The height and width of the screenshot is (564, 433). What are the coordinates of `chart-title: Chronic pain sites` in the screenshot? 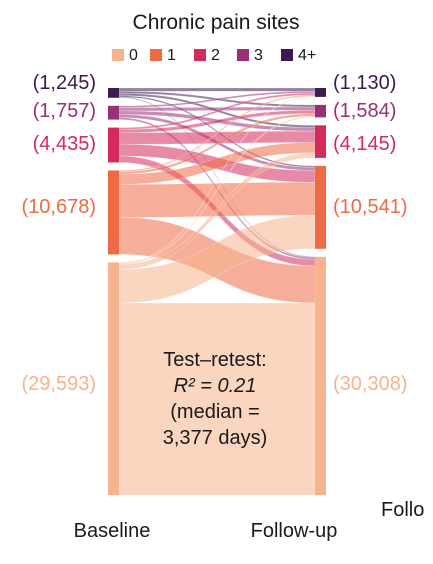 It's located at (216, 22).